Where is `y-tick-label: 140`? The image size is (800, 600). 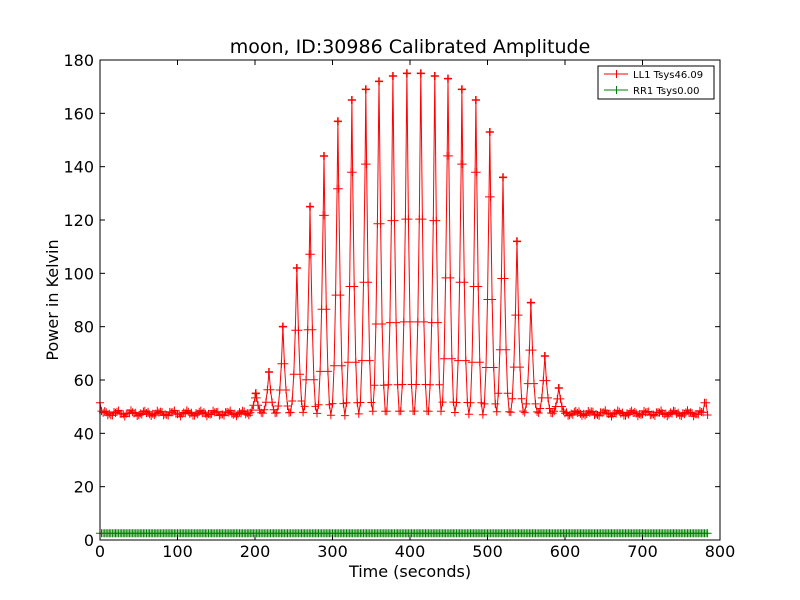 y-tick-label: 140 is located at coordinates (78, 167).